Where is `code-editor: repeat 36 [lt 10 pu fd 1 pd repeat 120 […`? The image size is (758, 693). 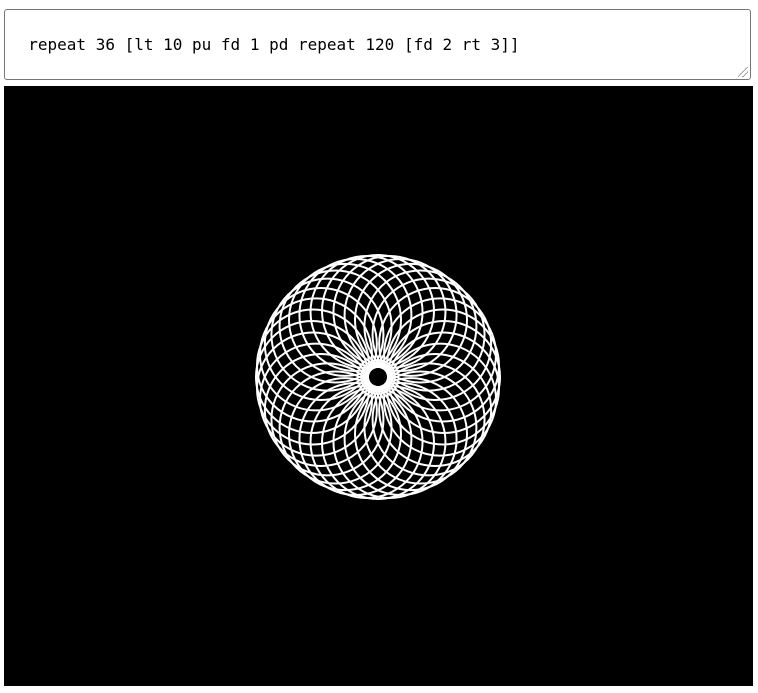 code-editor: repeat 36 [lt 10 pu fd 1 pd repeat 120 [… is located at coordinates (377, 44).